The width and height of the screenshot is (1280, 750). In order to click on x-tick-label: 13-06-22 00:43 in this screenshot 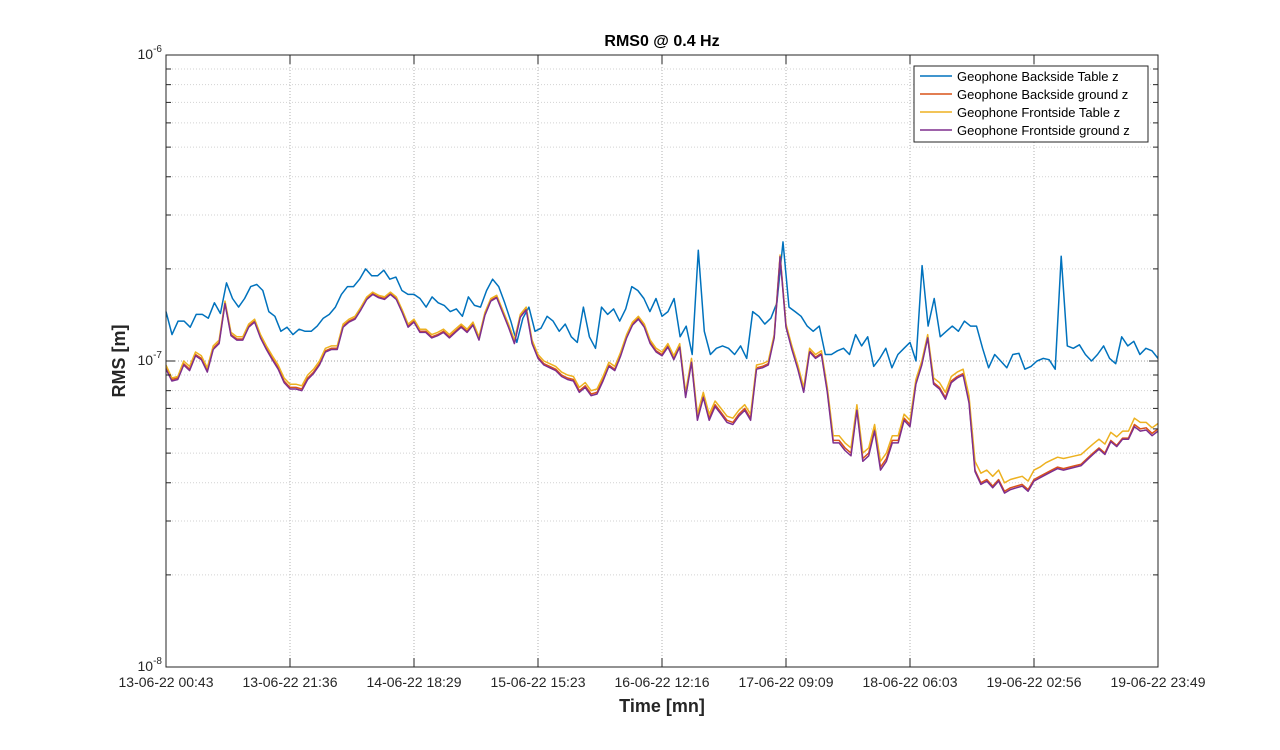, I will do `click(166, 682)`.